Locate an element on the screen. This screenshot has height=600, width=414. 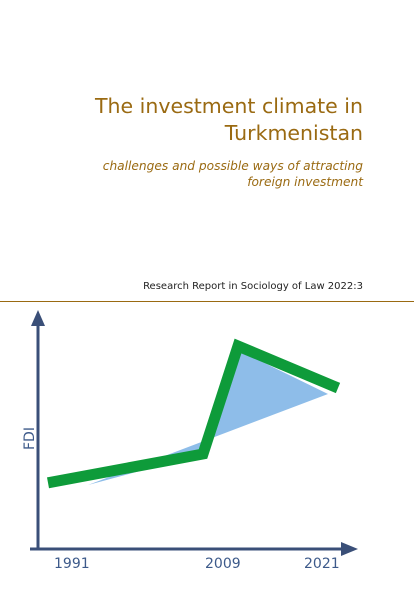
report-title-line-2: Turkmenistan is located at coordinates (293, 133).